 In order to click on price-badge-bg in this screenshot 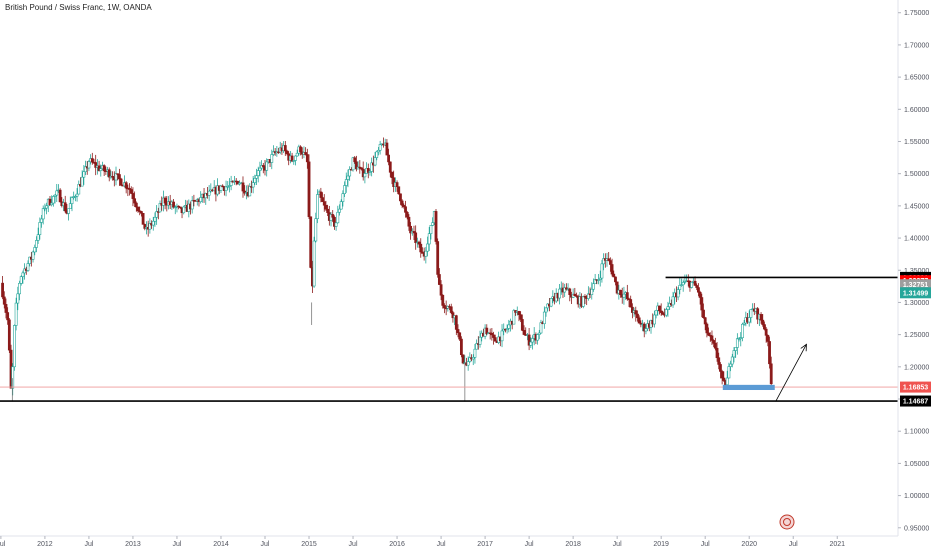, I will do `click(915, 401)`.